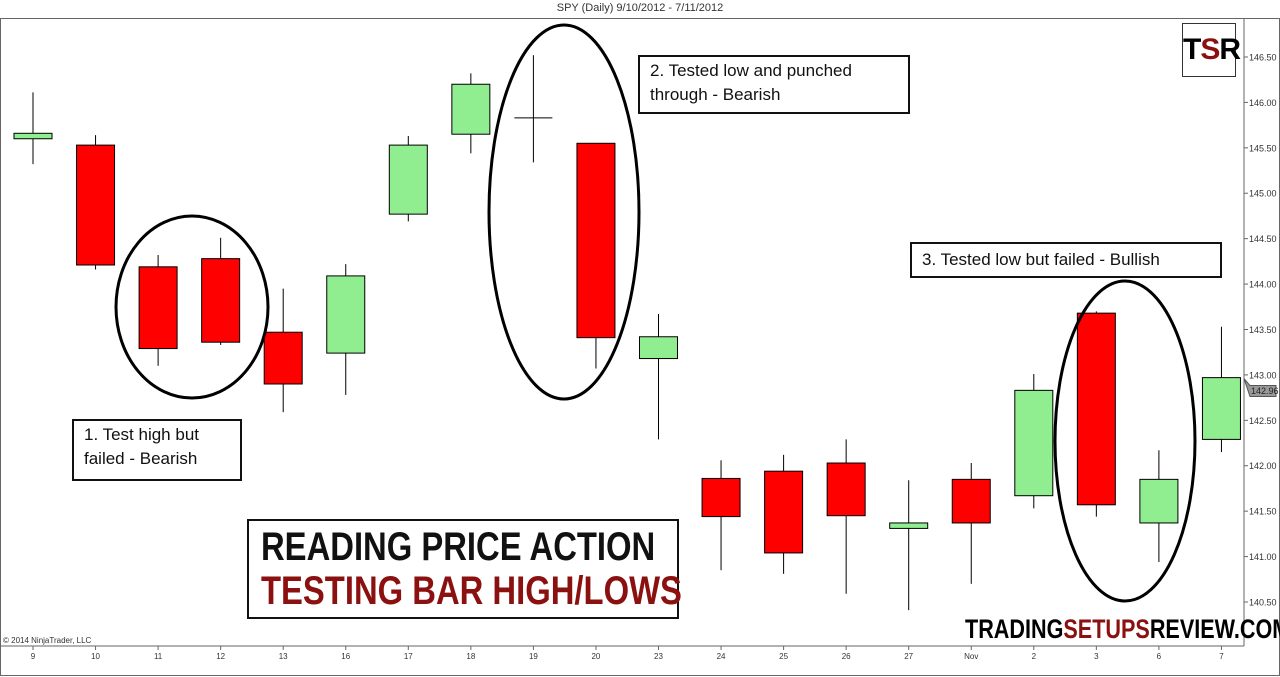  What do you see at coordinates (971, 656) in the screenshot?
I see `x-tick-label: Nov` at bounding box center [971, 656].